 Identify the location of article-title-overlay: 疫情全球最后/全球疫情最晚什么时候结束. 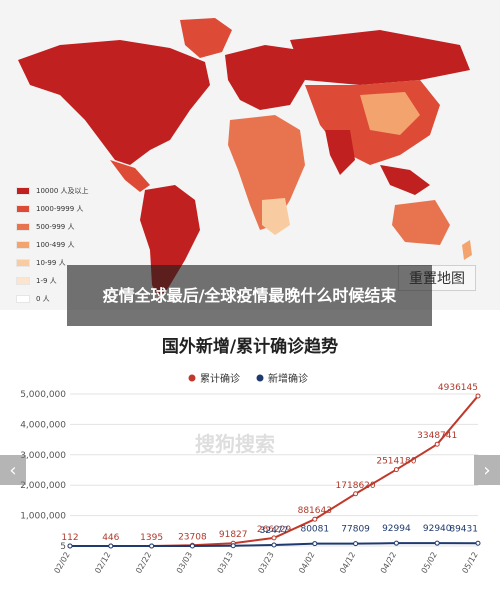
(249, 295).